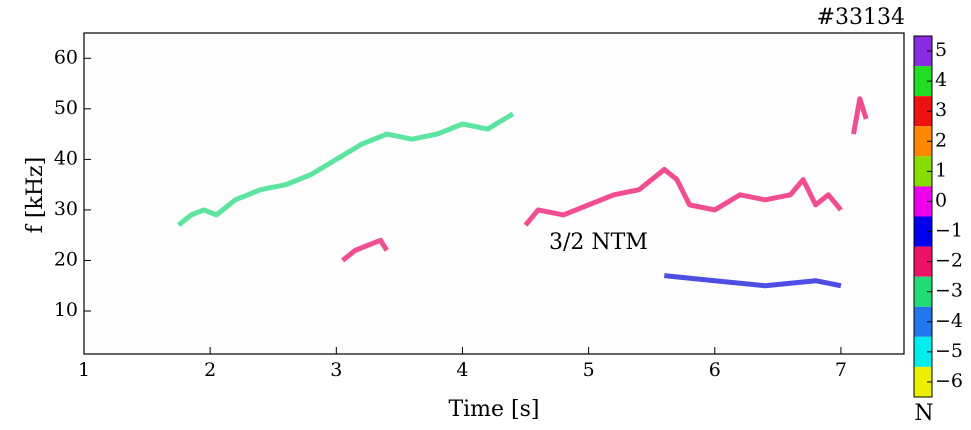 The width and height of the screenshot is (971, 430). I want to click on chart-title: #33134, so click(861, 17).